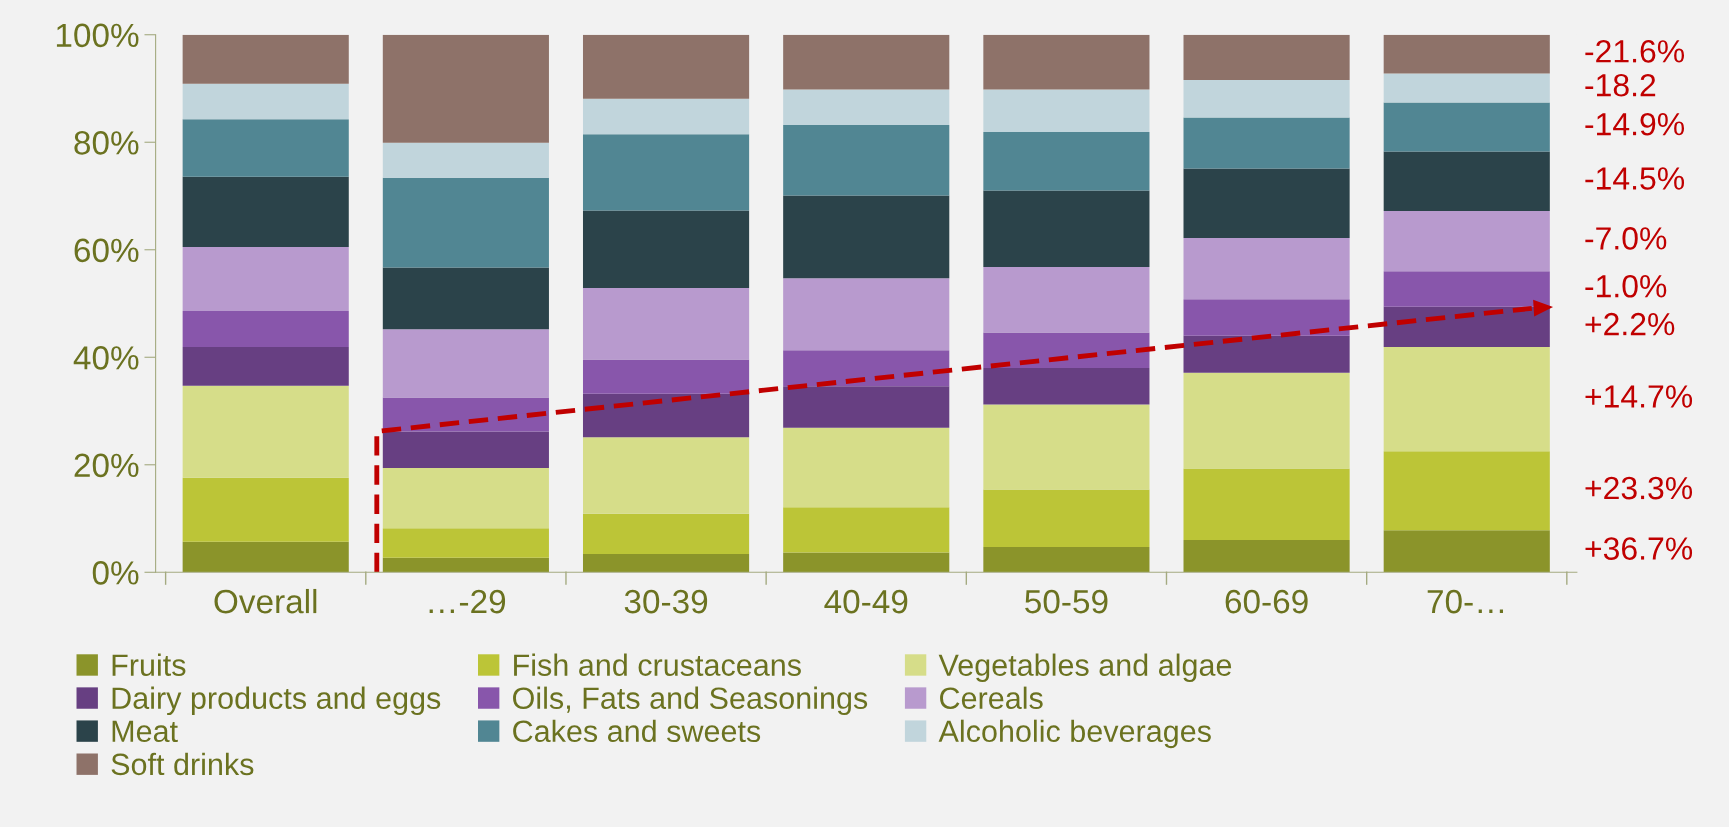 This screenshot has width=1729, height=827. What do you see at coordinates (145, 731) in the screenshot?
I see `legend-label: Meat` at bounding box center [145, 731].